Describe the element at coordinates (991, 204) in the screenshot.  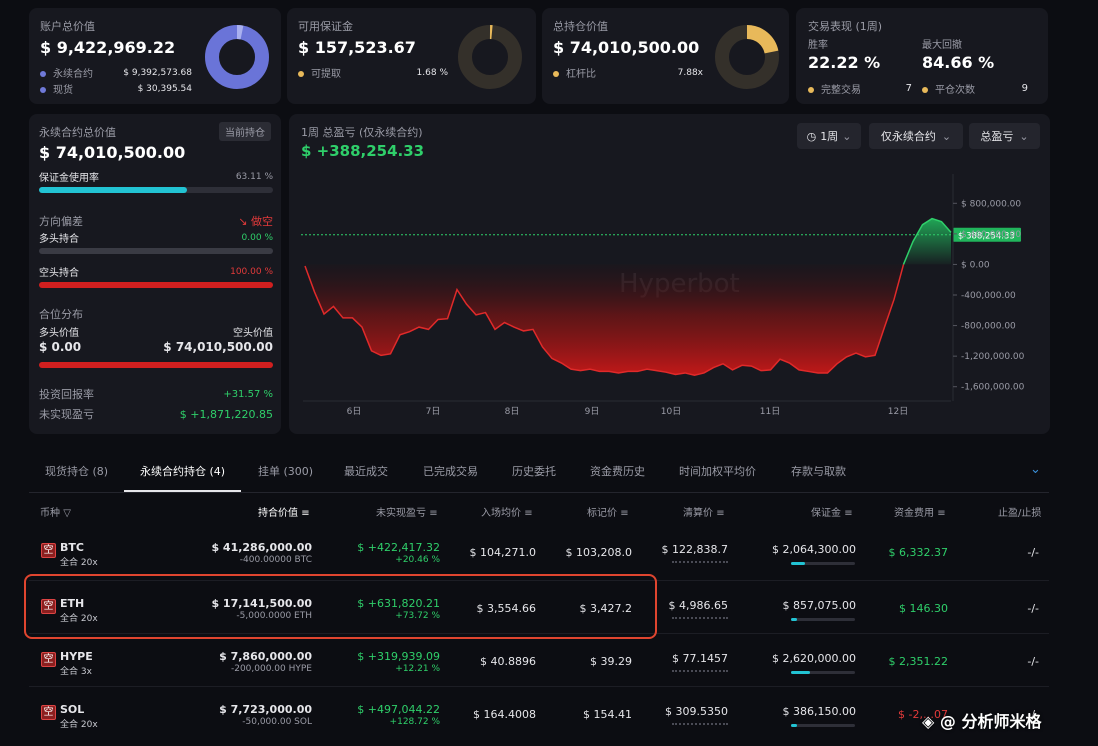
I see `y-tick-label: $ 800,000.00` at that location.